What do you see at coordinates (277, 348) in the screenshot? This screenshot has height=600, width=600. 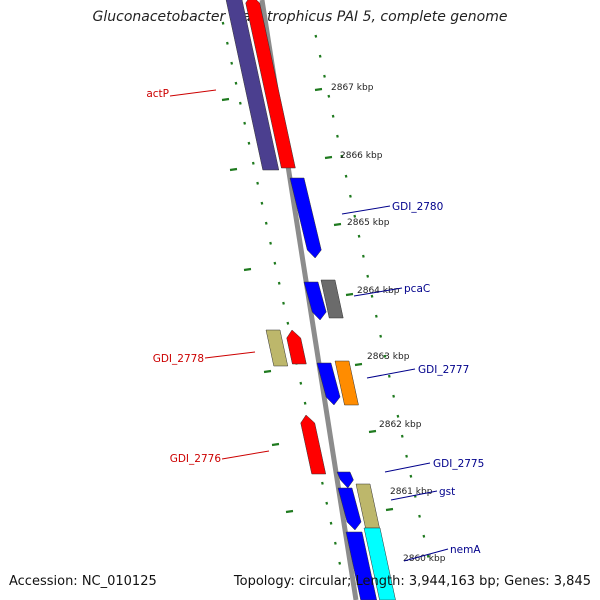 I see `gene-gdi-2778-khaki` at bounding box center [277, 348].